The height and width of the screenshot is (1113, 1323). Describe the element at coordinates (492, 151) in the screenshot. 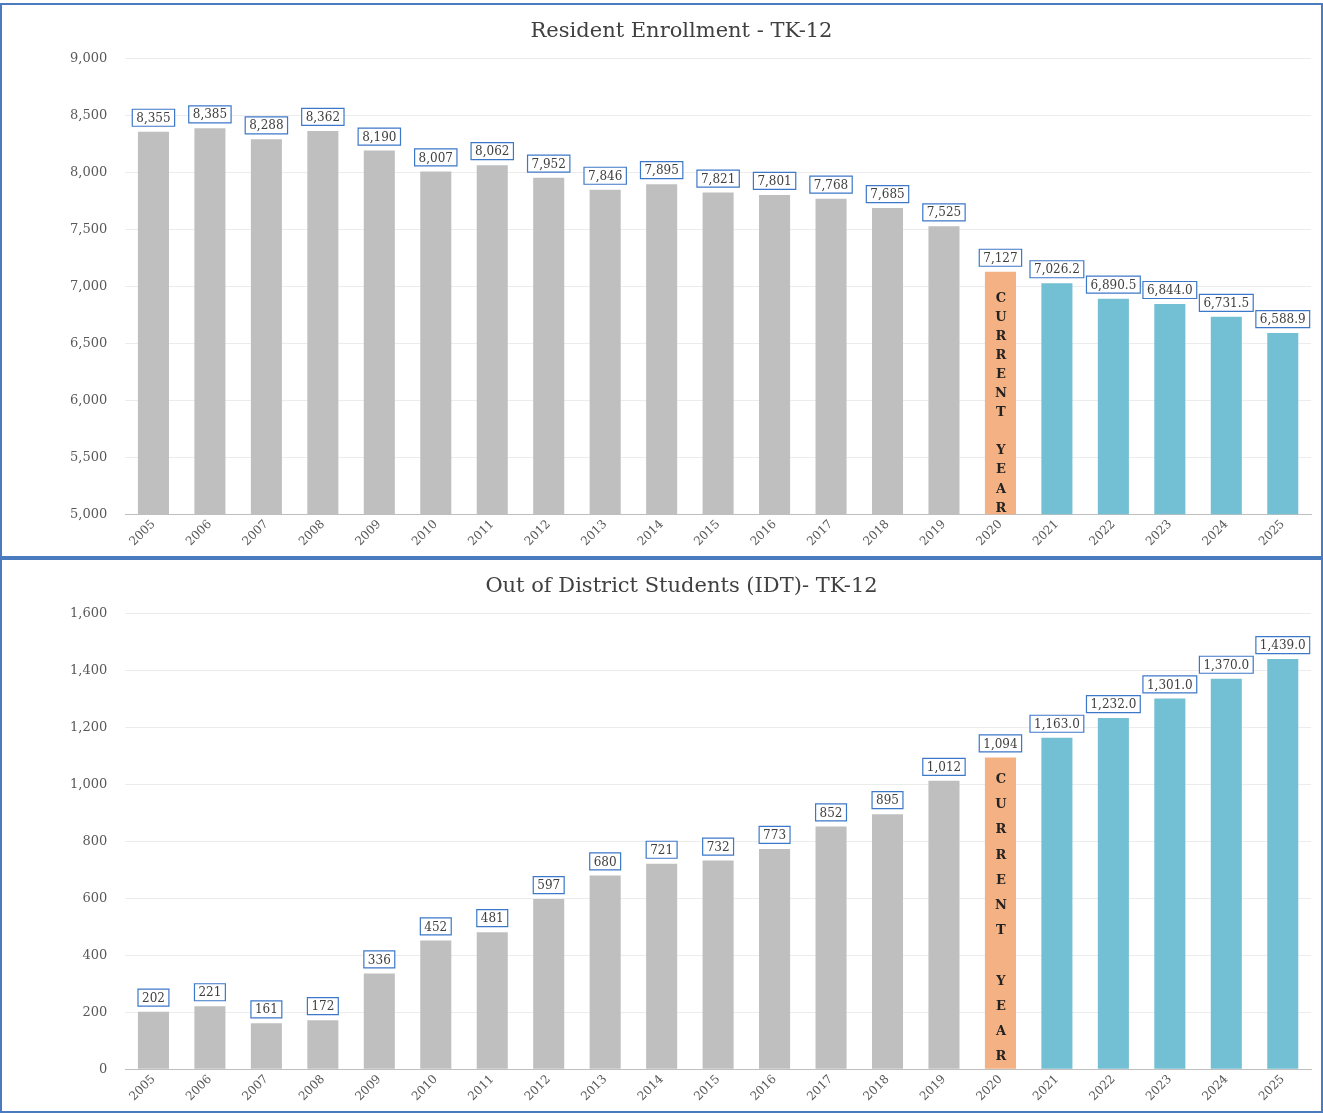

I see `data-label: 8,062` at that location.